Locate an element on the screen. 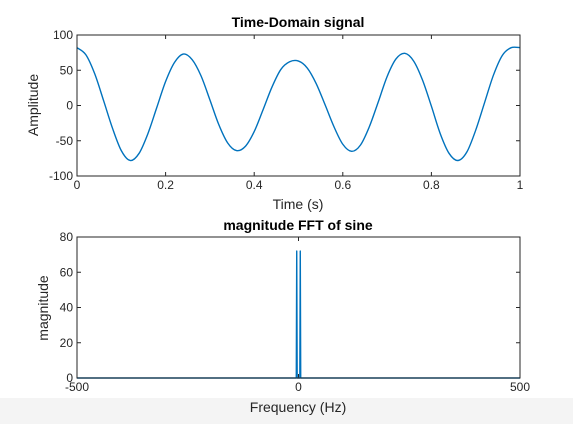 Image resolution: width=573 pixels, height=424 pixels. fft-chart-title: magnitude FFT of sine is located at coordinates (298, 225).